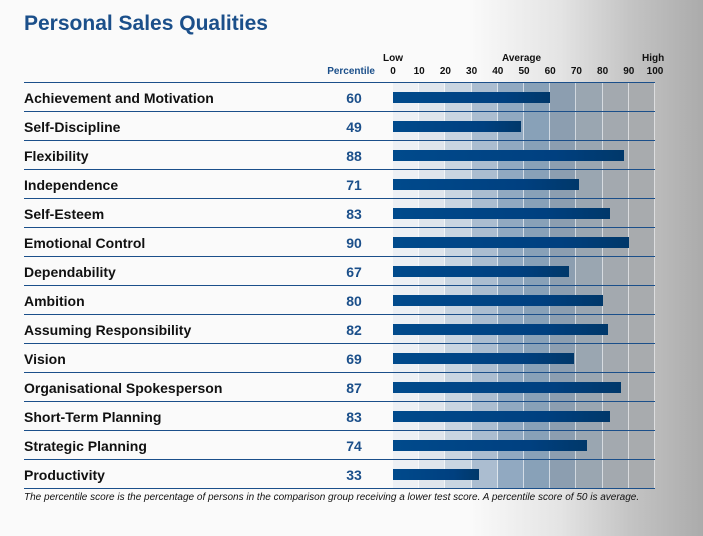 This screenshot has width=703, height=536. I want to click on percentile-value: 80, so click(354, 301).